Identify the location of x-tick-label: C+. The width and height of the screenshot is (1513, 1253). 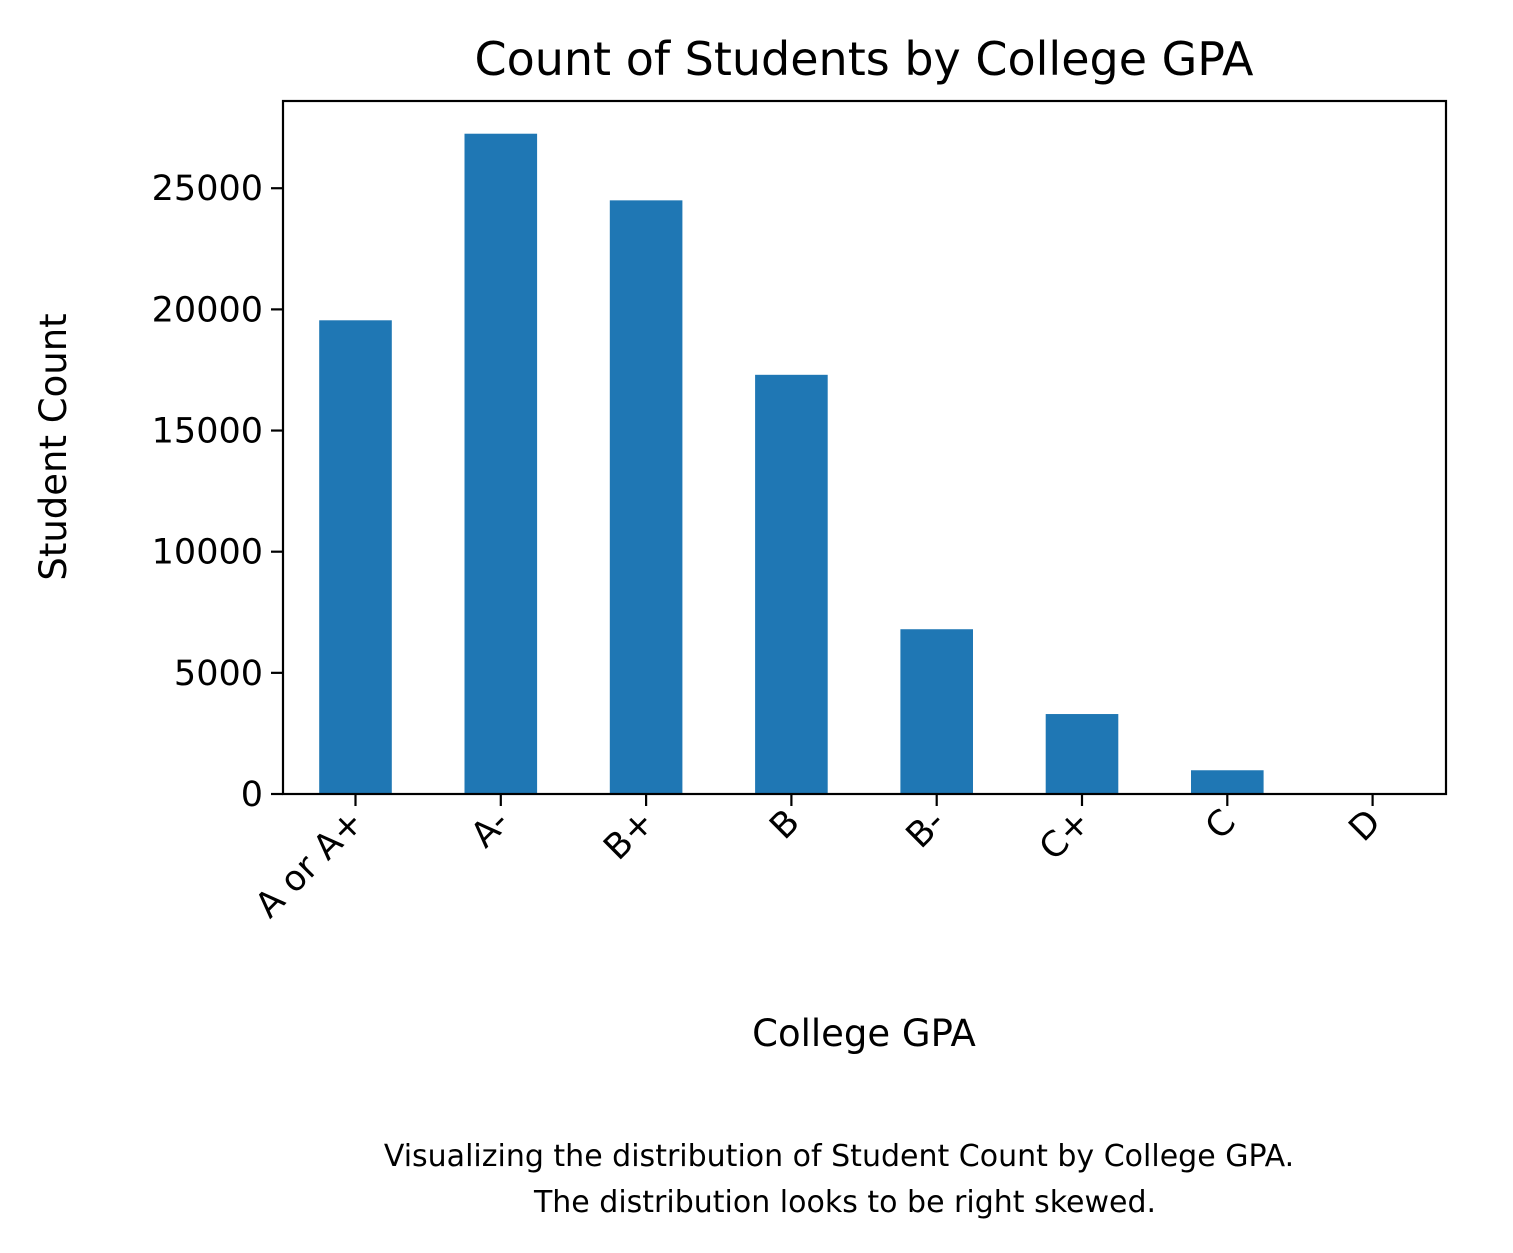
(1065, 835).